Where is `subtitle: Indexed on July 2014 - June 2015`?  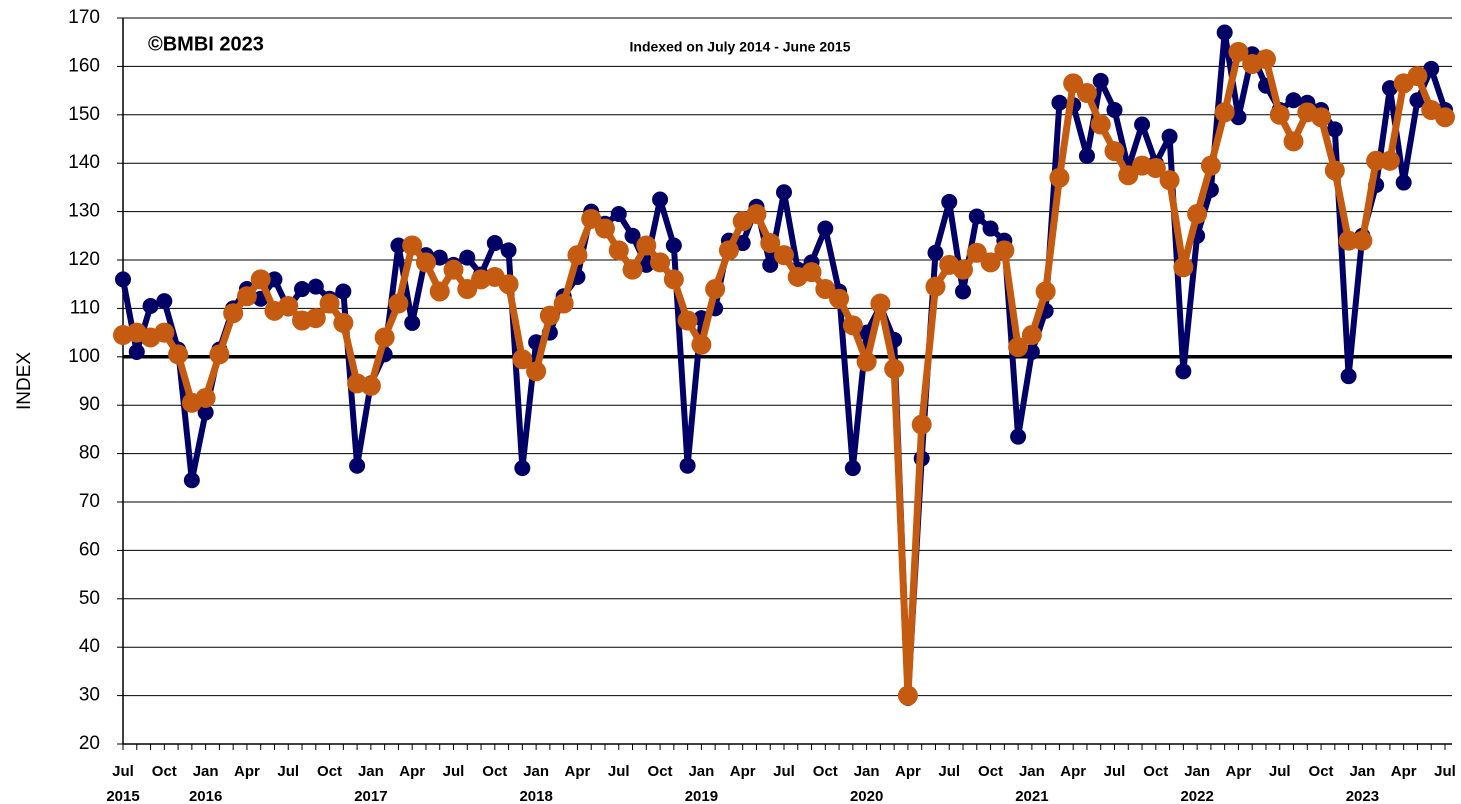
subtitle: Indexed on July 2014 - June 2015 is located at coordinates (740, 47).